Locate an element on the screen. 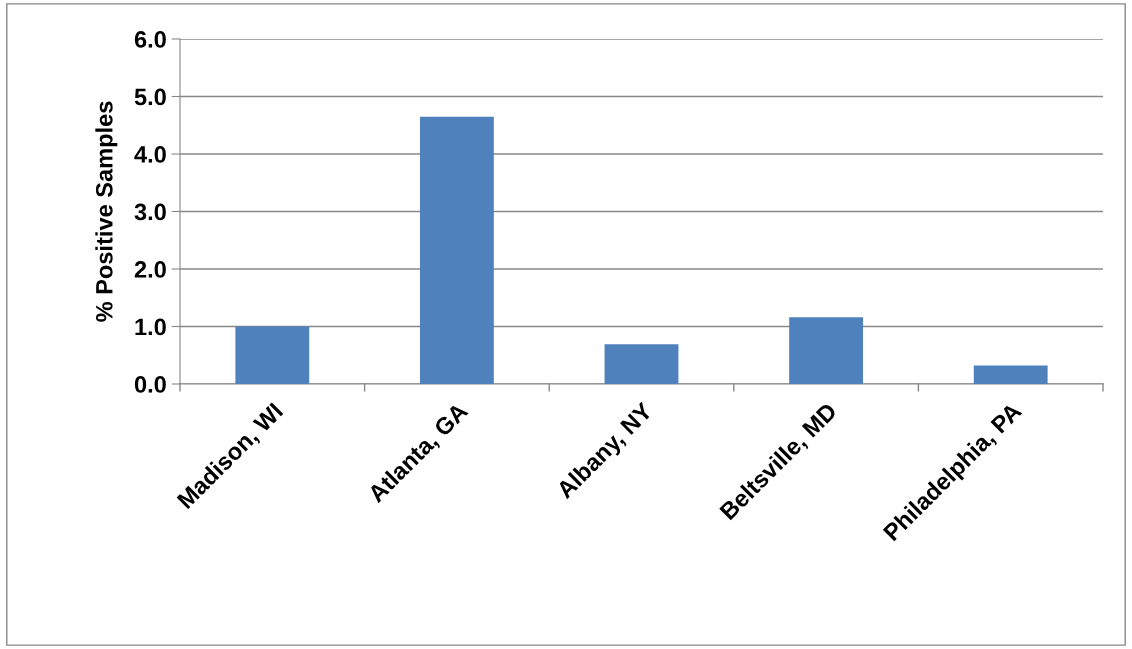 The width and height of the screenshot is (1132, 649). y-tick-label: 6.0 is located at coordinates (150, 39).